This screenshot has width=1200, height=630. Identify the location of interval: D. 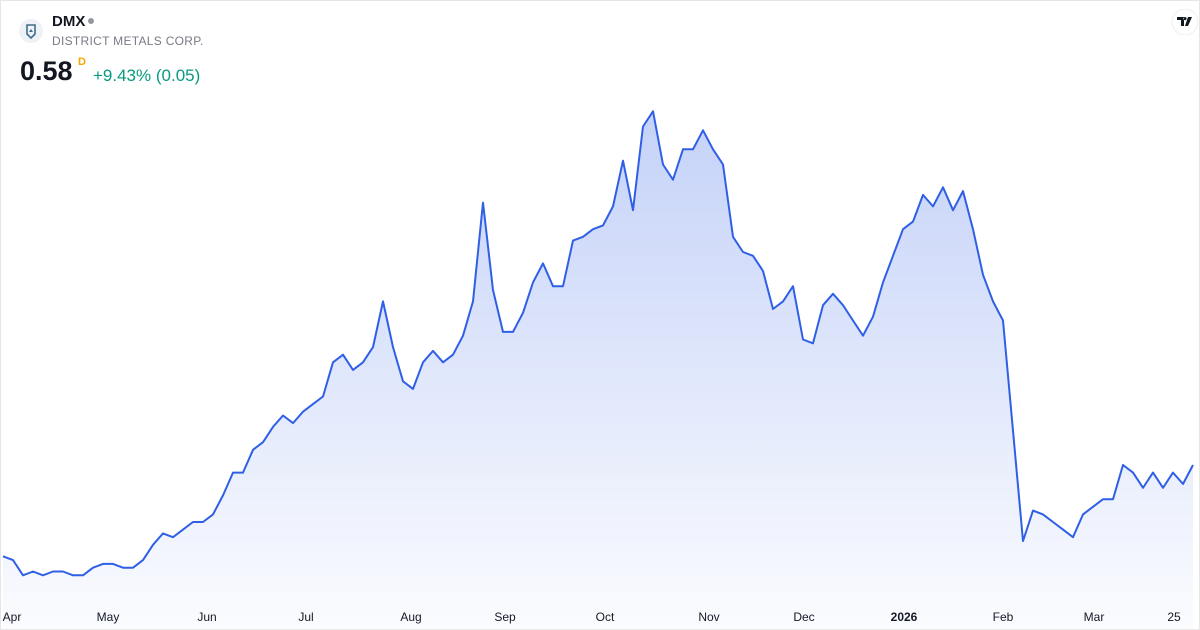
(82, 62).